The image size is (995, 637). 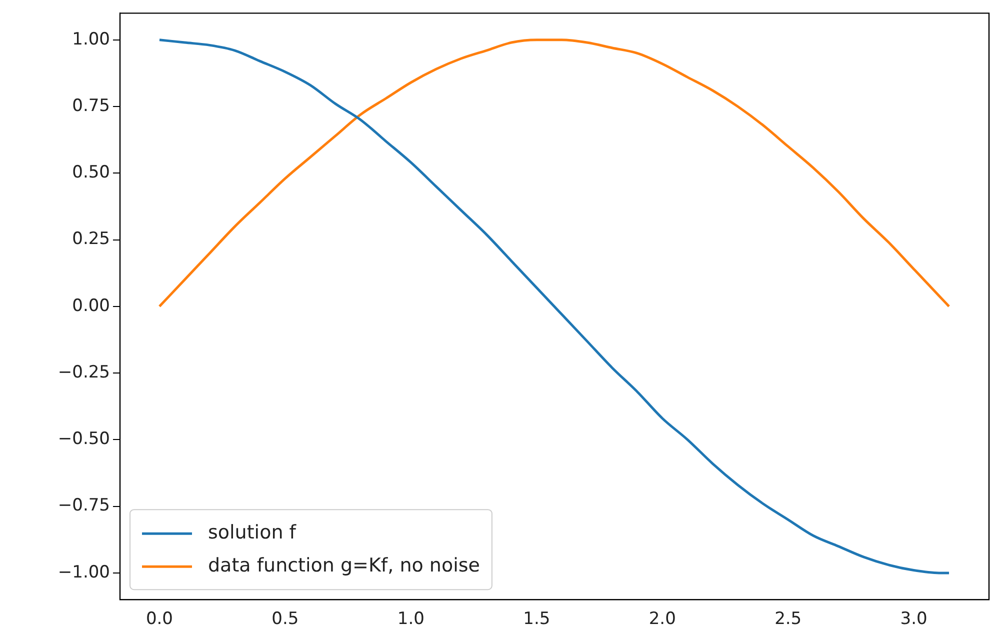 What do you see at coordinates (91, 39) in the screenshot?
I see `y-tick-label: 1.00` at bounding box center [91, 39].